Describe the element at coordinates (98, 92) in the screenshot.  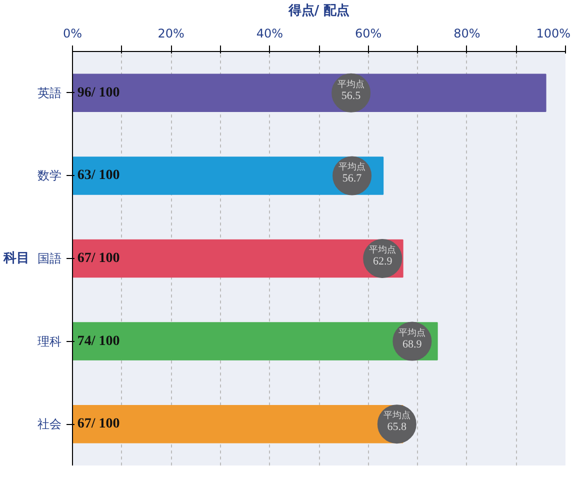
I see `data-label: 96/ 100` at that location.